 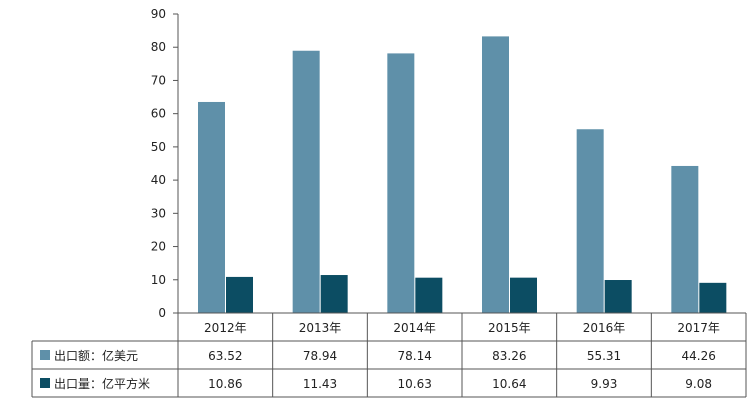 What do you see at coordinates (158, 247) in the screenshot?
I see `y-tick-label: 20` at bounding box center [158, 247].